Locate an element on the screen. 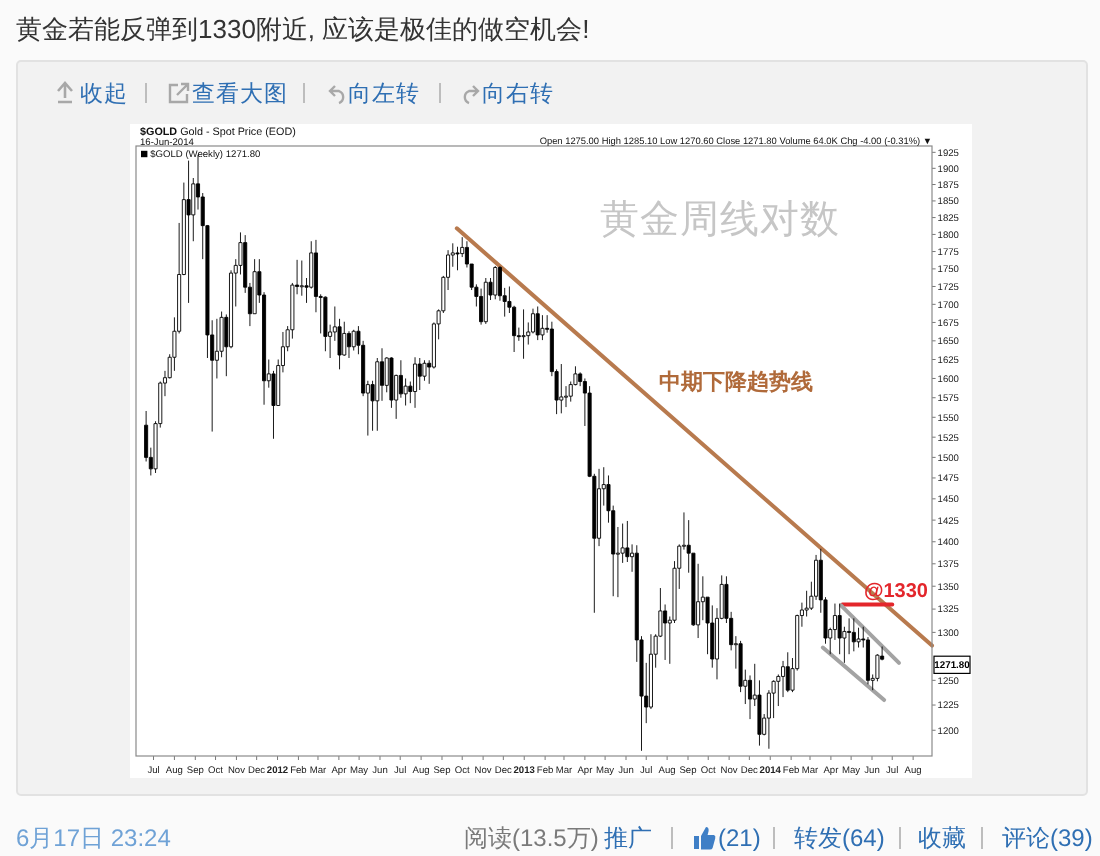 The height and width of the screenshot is (856, 1100). text: 评论(39) is located at coordinates (1047, 838).